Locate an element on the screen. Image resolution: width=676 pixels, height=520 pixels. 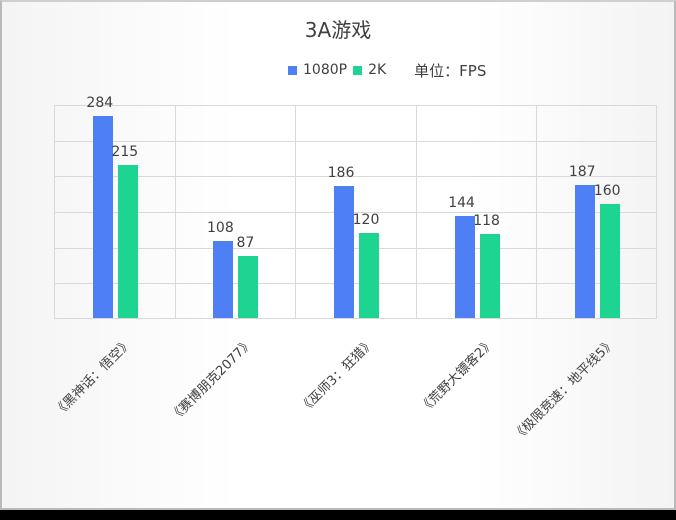
legend-item-1080p: 1080P is located at coordinates (317, 70).